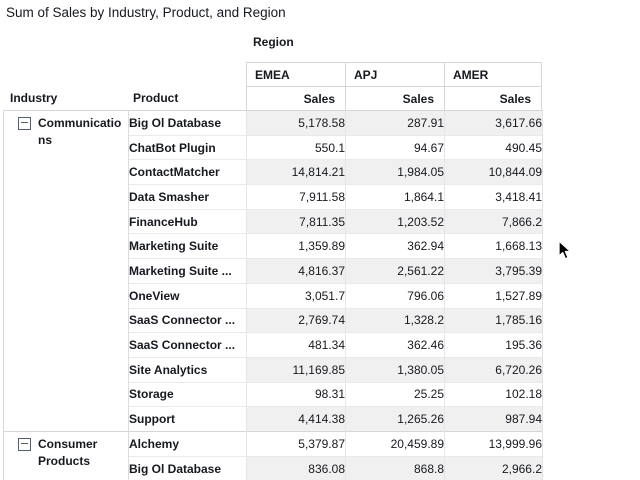  Describe the element at coordinates (395, 345) in the screenshot. I see `value-cell: 362.46` at that location.